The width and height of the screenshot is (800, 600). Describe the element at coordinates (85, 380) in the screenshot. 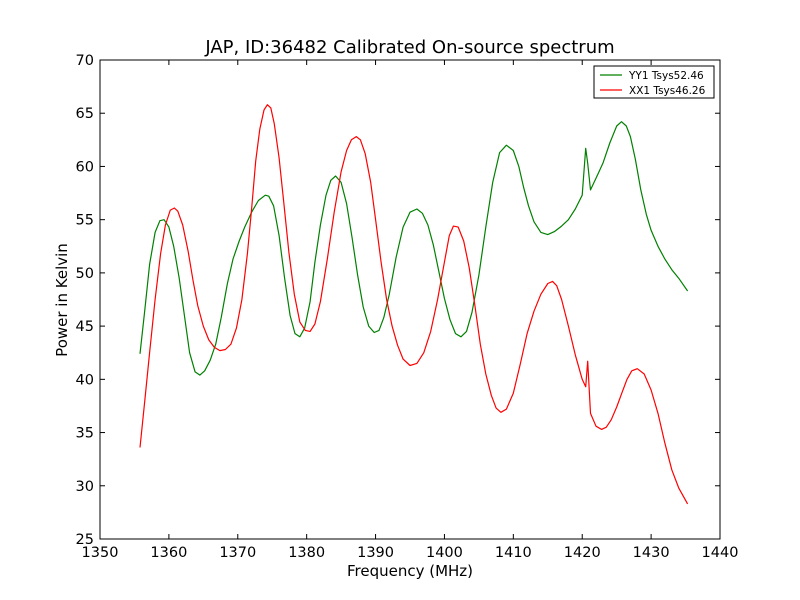

I see `y-tick-label-3: 40` at that location.